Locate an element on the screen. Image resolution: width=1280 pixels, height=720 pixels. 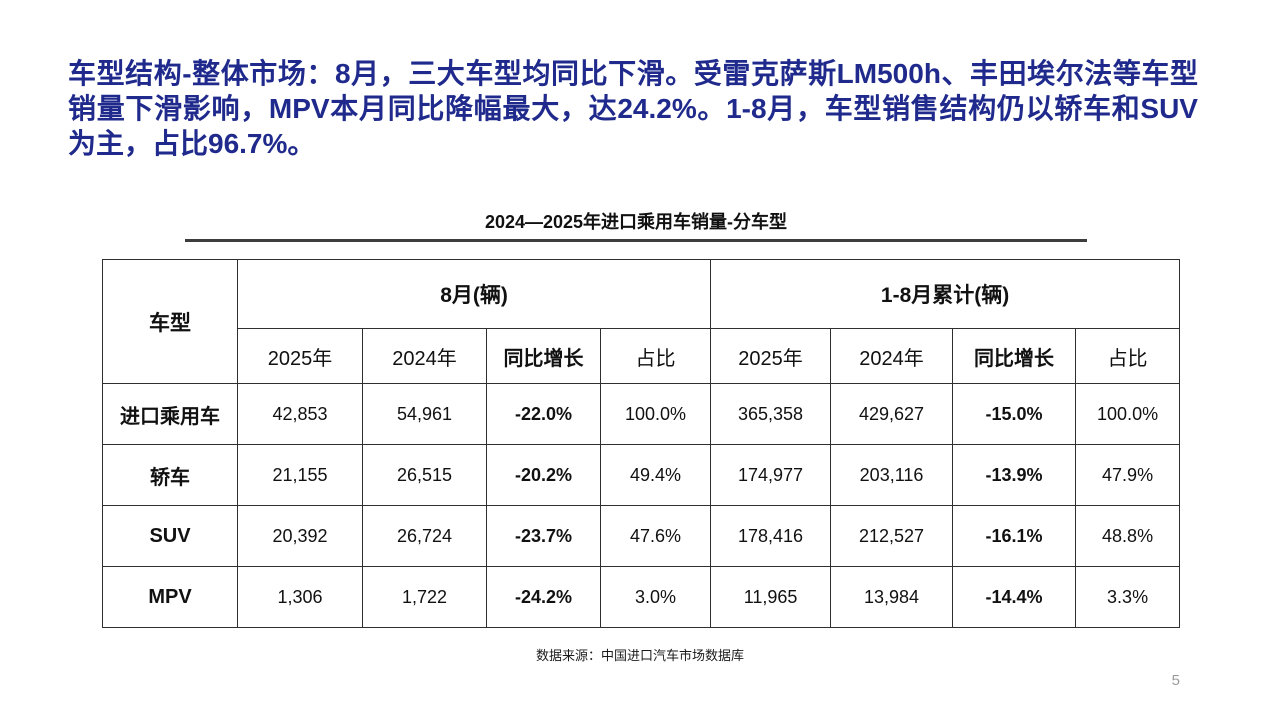
row-label: 进口乘用车 is located at coordinates (170, 414).